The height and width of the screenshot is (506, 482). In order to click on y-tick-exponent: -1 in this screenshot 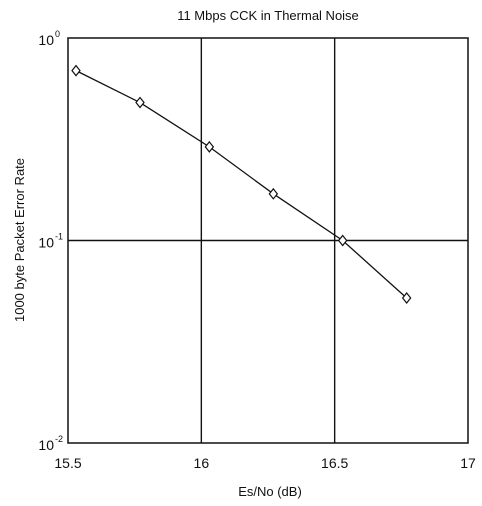, I will do `click(59, 237)`.